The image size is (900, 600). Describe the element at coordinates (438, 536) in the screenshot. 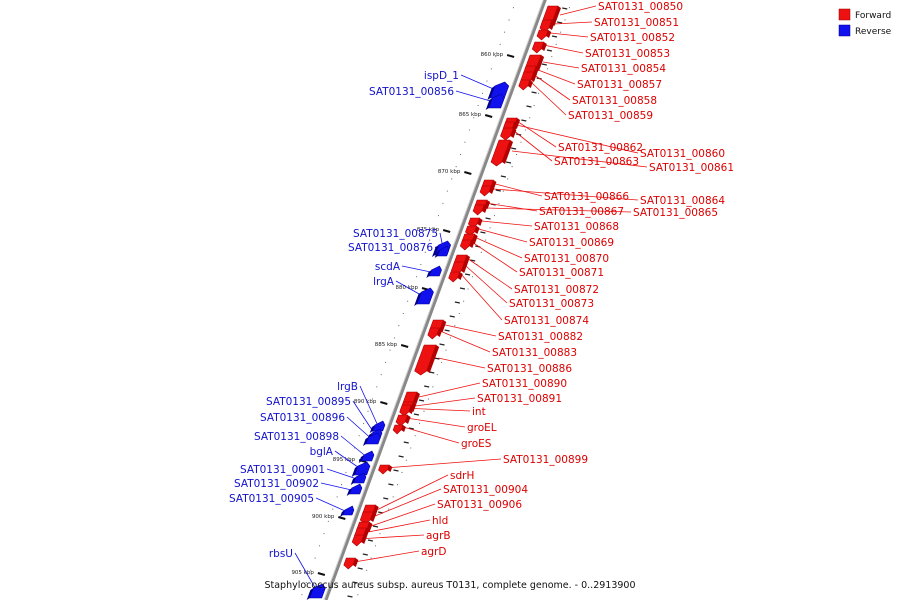

I see `forward-gene-label: agrB` at that location.